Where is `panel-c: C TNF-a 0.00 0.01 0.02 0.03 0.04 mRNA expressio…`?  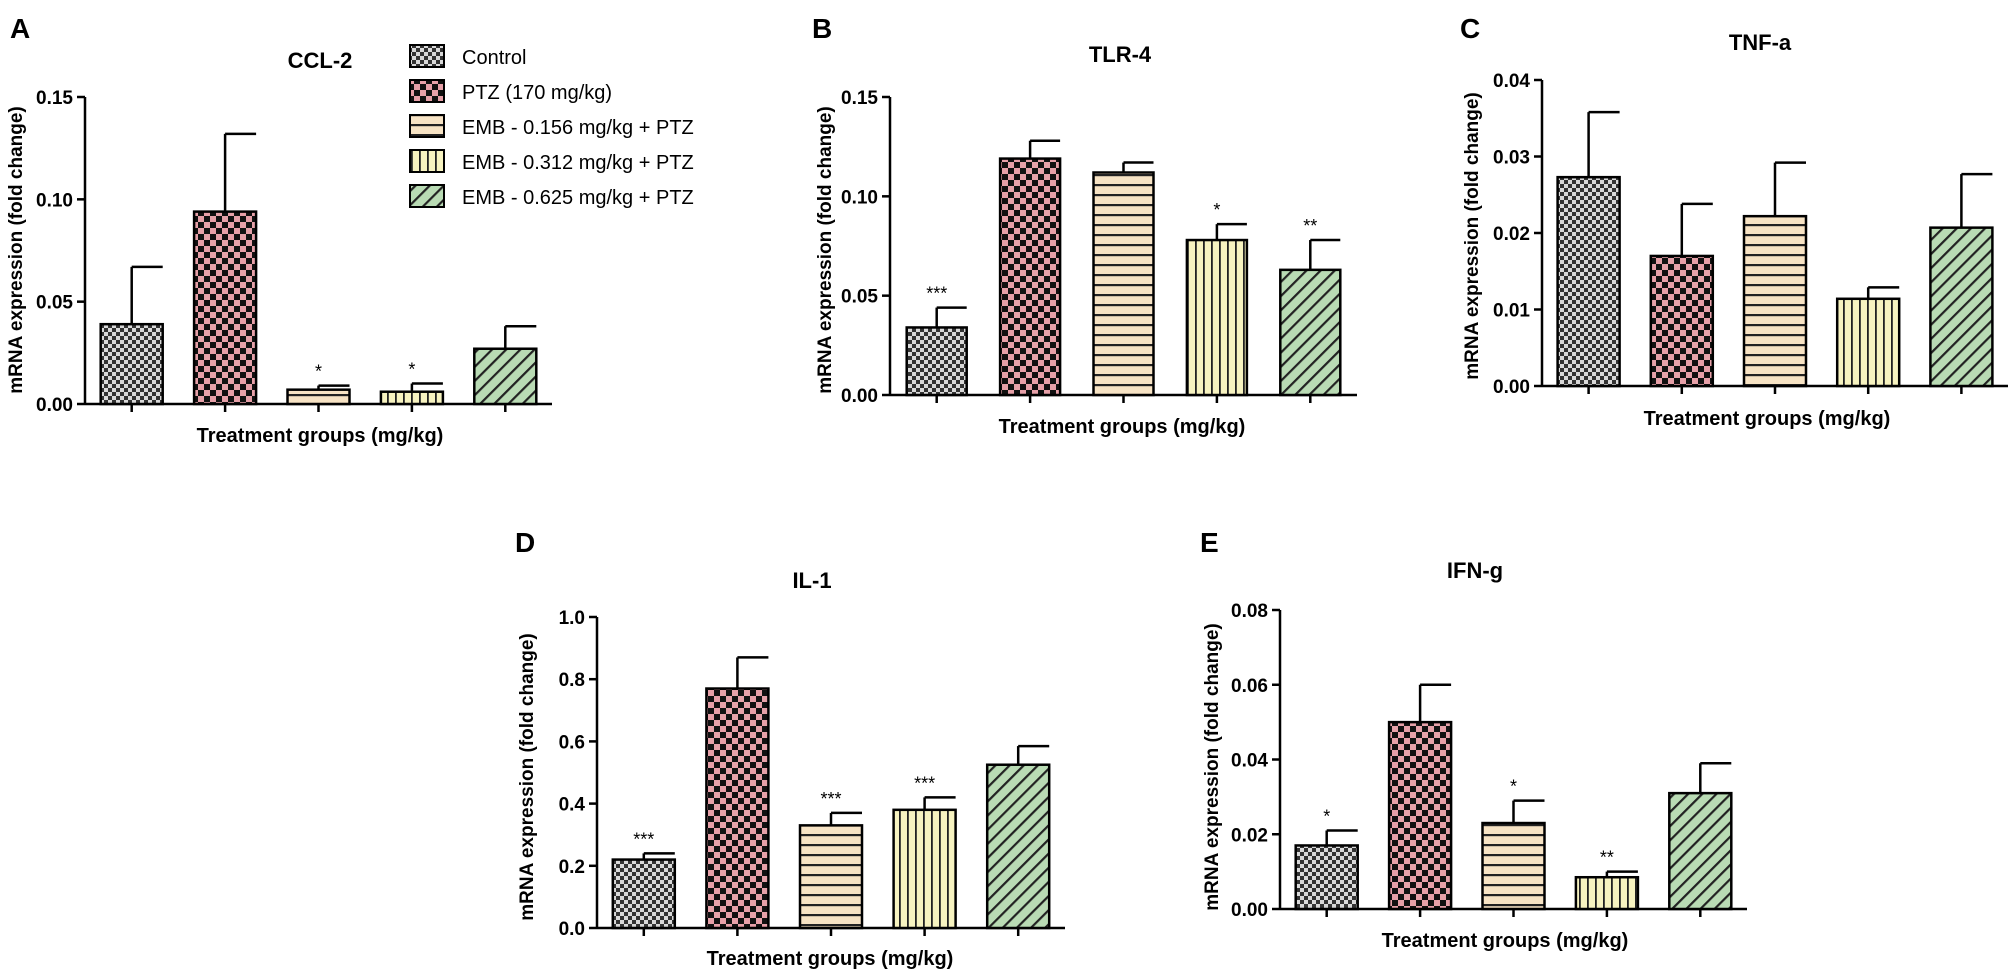
panel-c: C TNF-a 0.00 0.01 0.02 0.03 0.04 mRNA expressio… is located at coordinates (1734, 221).